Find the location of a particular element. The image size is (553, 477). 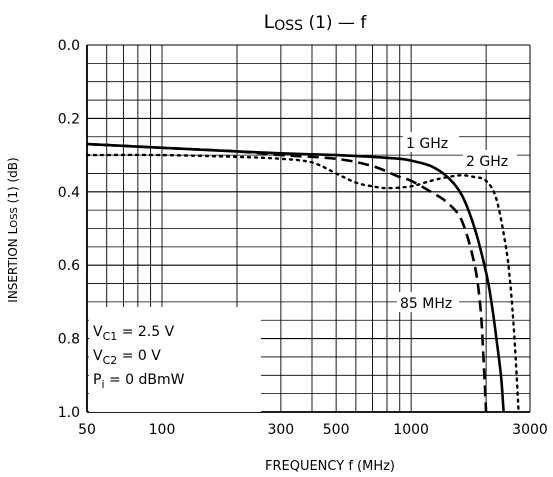

annotation-1ghz: 1 GHz is located at coordinates (427, 144).